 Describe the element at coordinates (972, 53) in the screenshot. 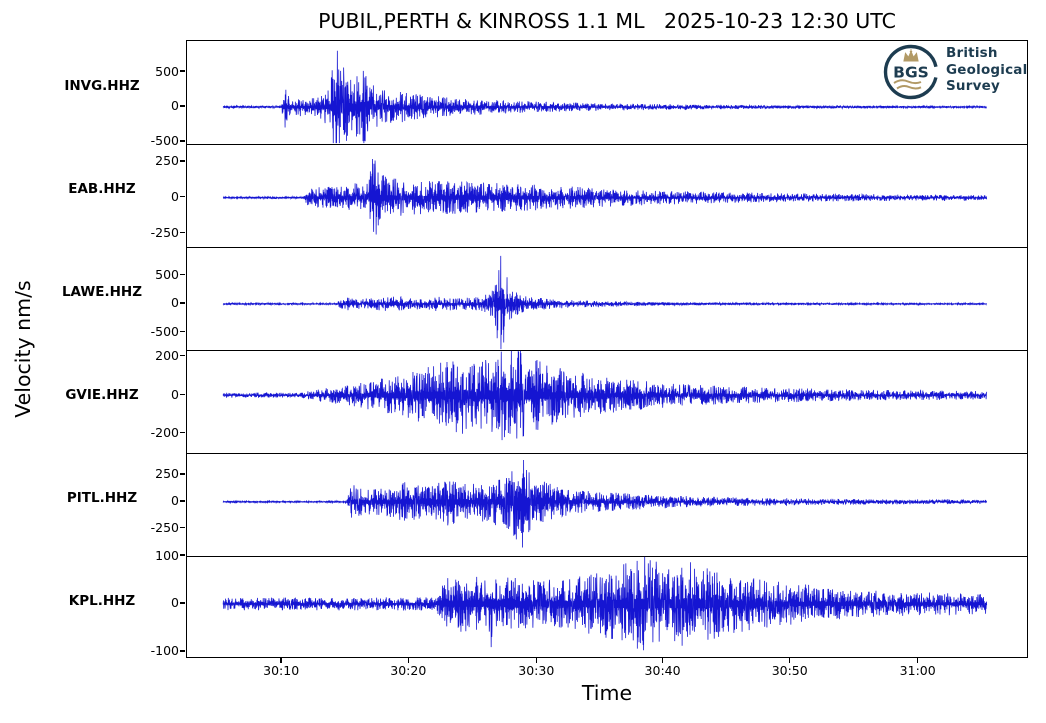

I see `bgs-logo-line1: British` at that location.